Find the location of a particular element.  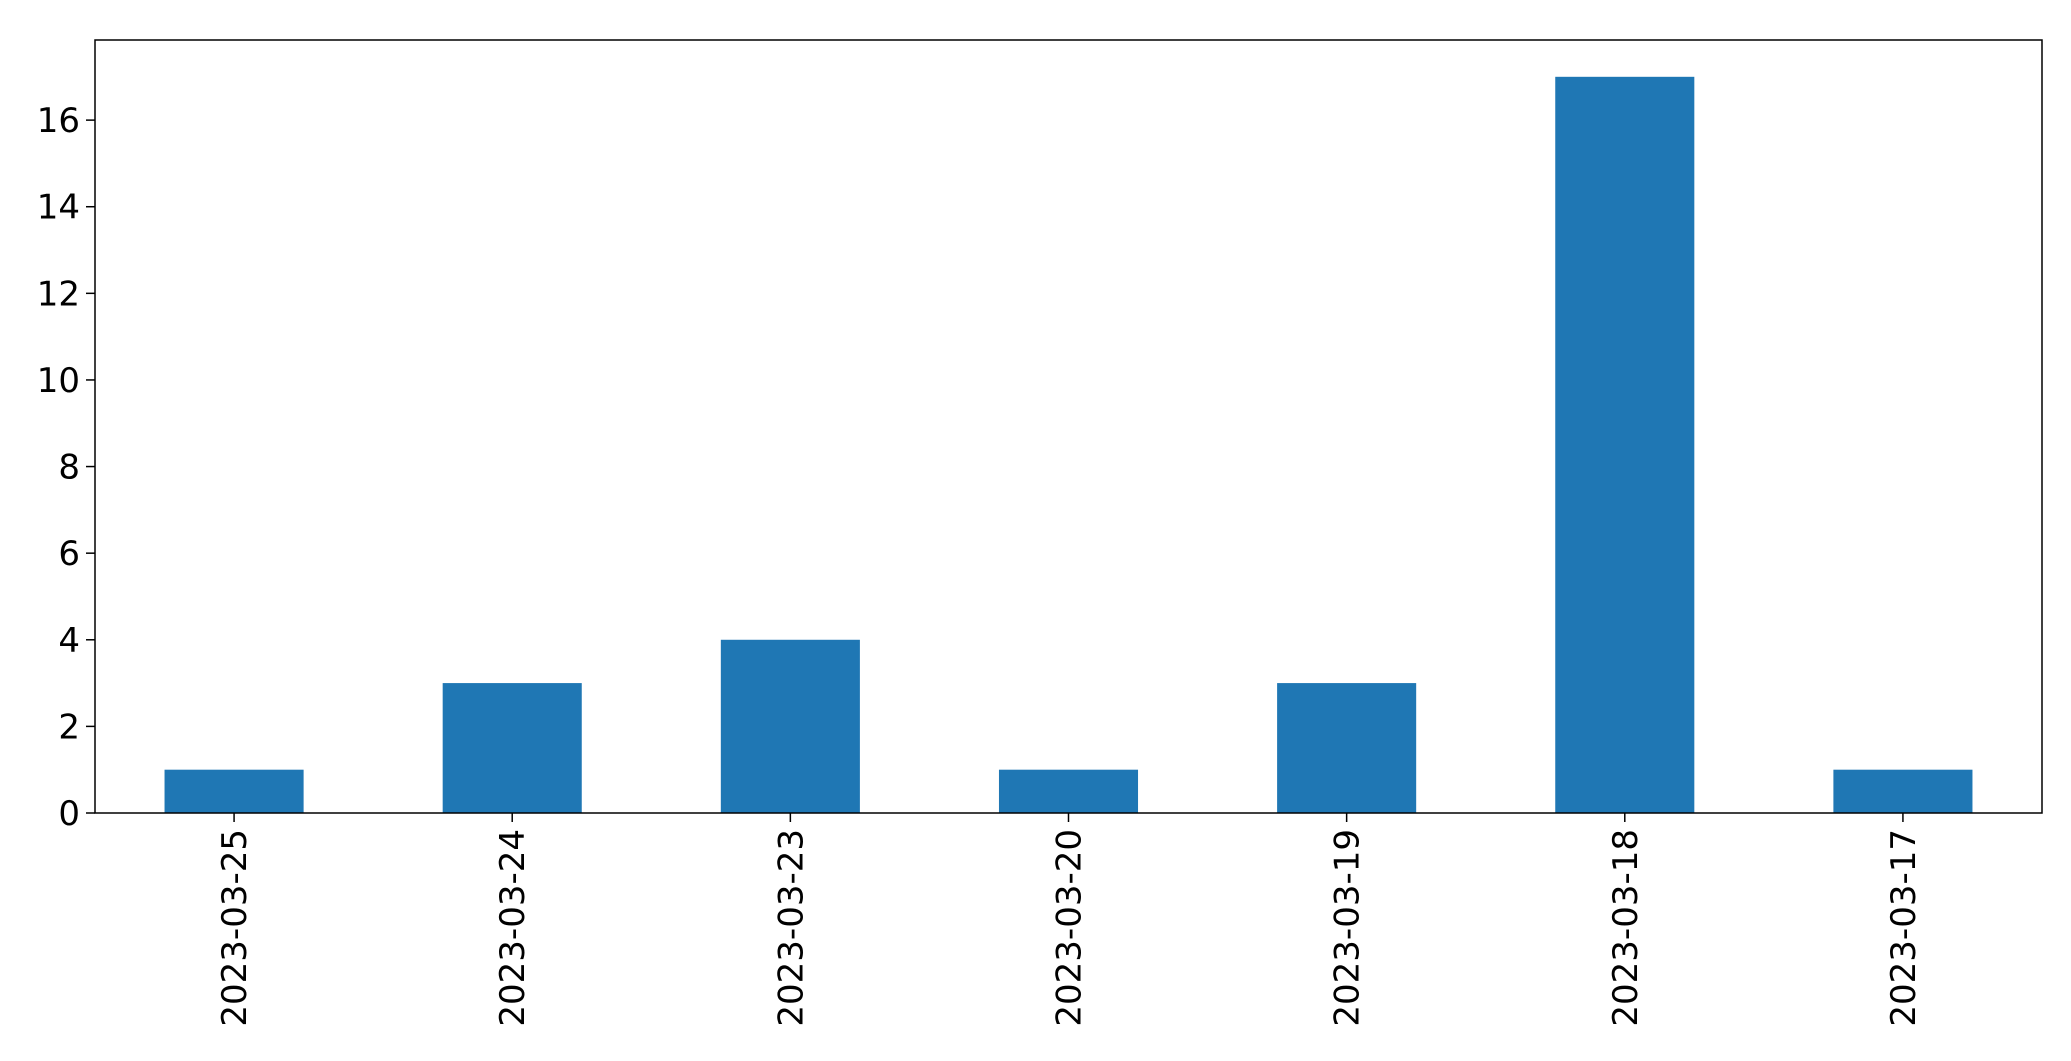

y-tick-label: 16 is located at coordinates (58, 121).